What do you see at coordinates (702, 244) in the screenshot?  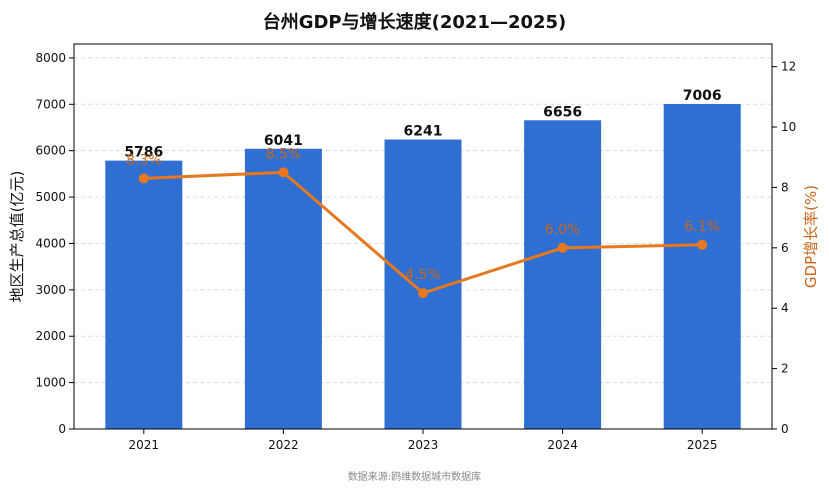 I see `growth-point-2025` at bounding box center [702, 244].